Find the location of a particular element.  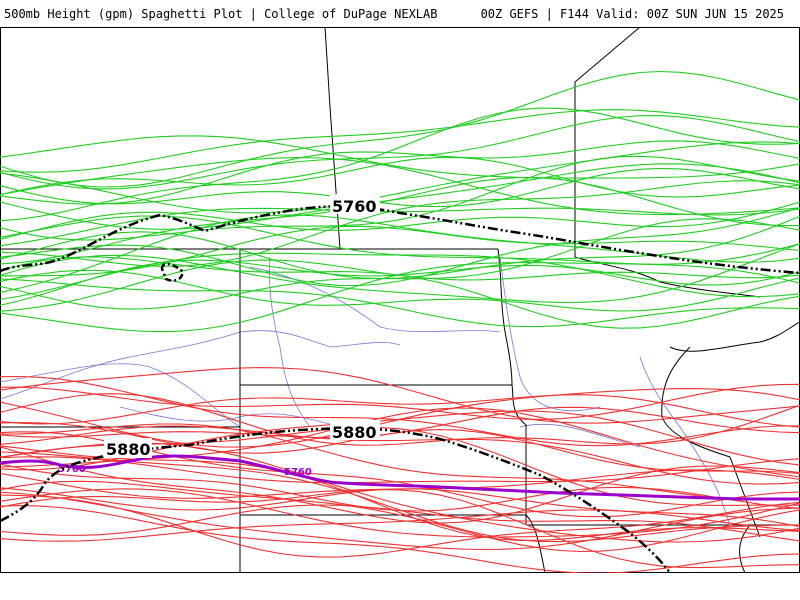

border-wi is located at coordinates (734, 336).